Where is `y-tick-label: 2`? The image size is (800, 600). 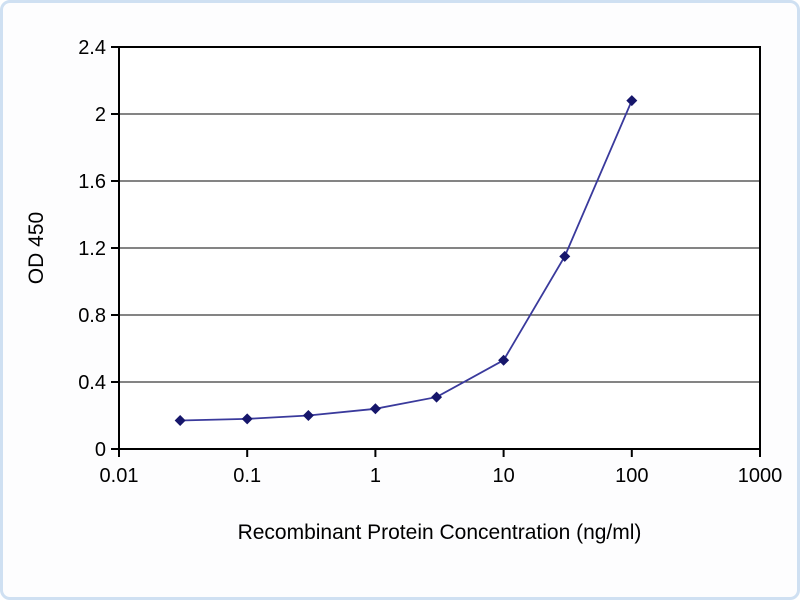
y-tick-label: 2 is located at coordinates (100, 115).